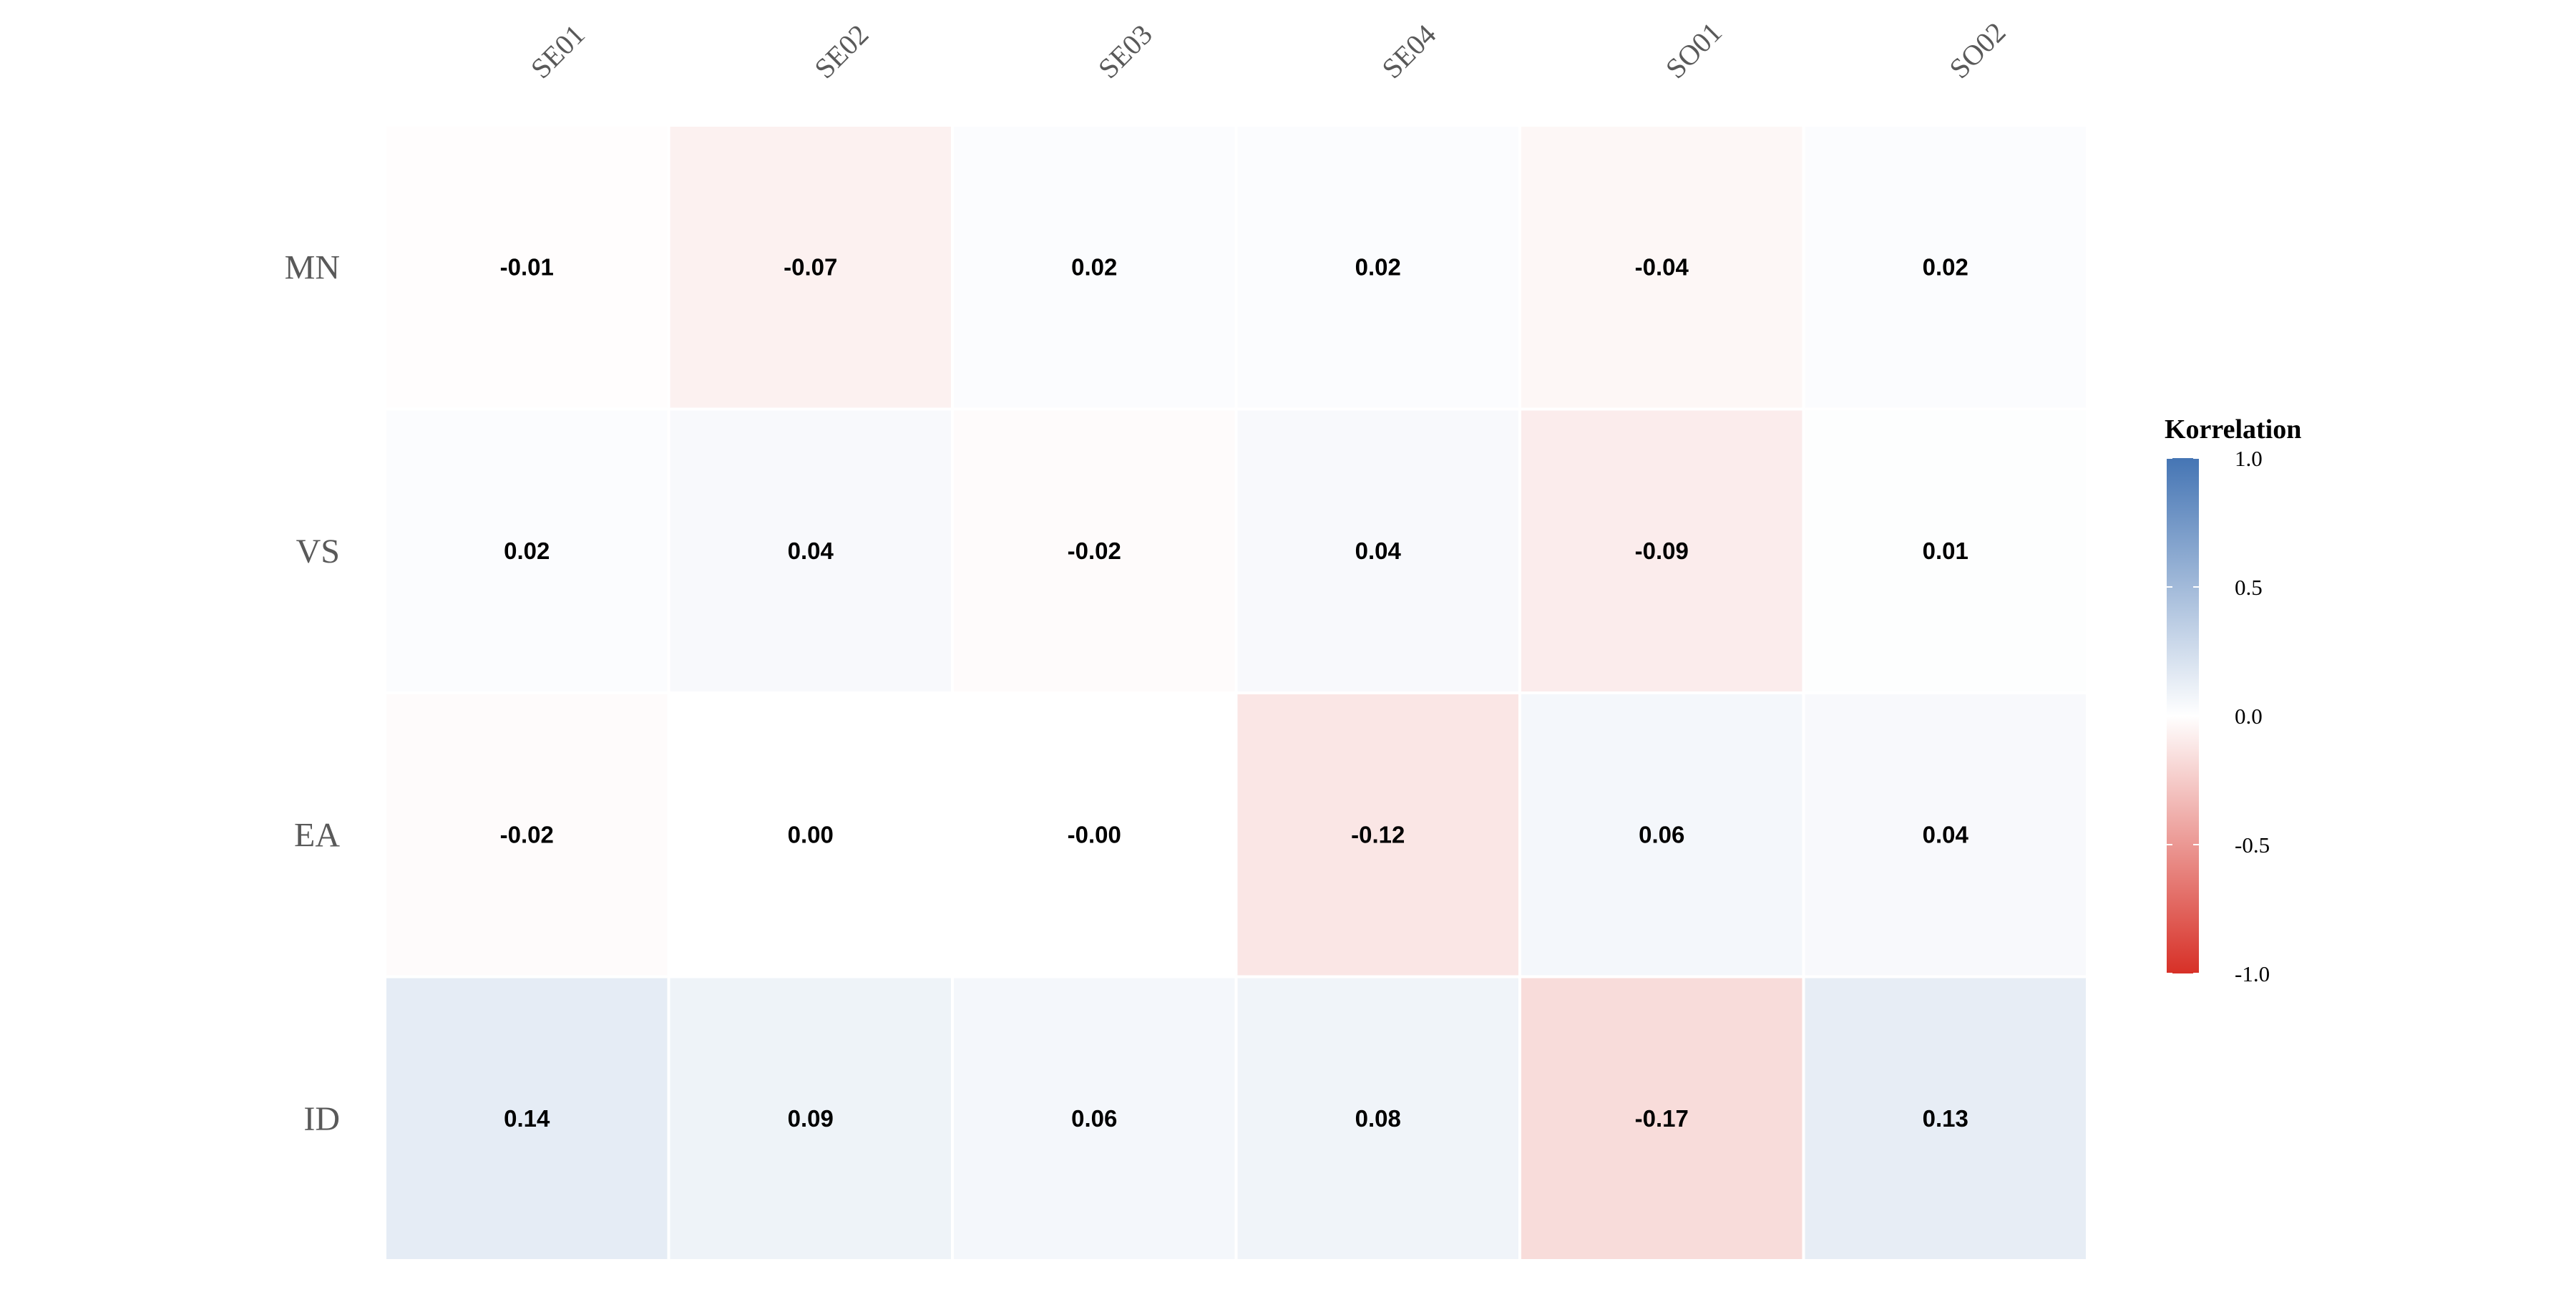  I want to click on x-tick-label: SE01, so click(558, 51).